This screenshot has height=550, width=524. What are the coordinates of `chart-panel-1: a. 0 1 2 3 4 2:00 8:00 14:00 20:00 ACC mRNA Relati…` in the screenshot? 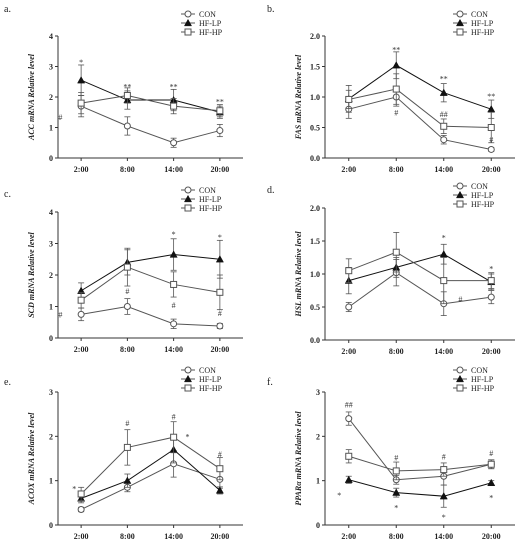 It's located at (123, 89).